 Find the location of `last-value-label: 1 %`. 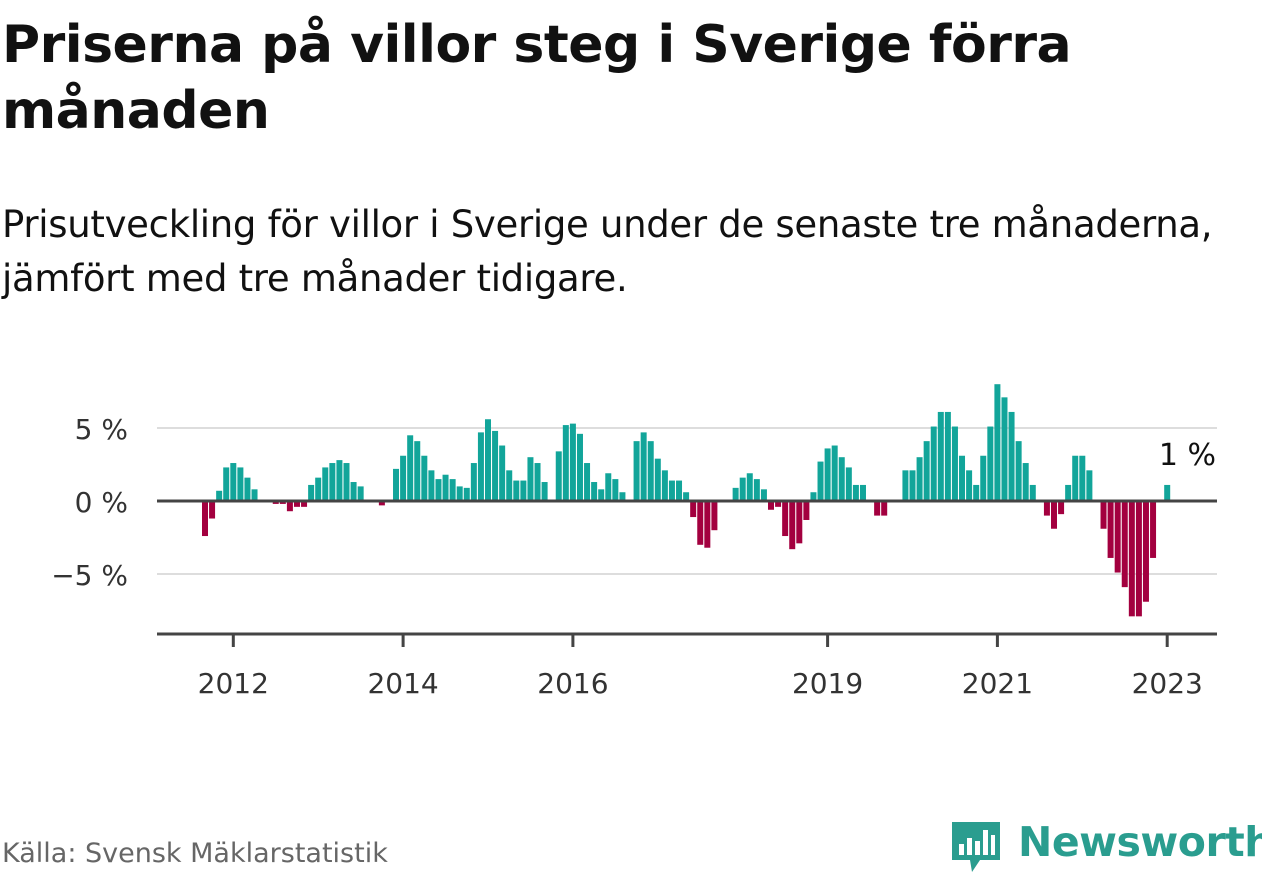

last-value-label: 1 % is located at coordinates (1187, 455).